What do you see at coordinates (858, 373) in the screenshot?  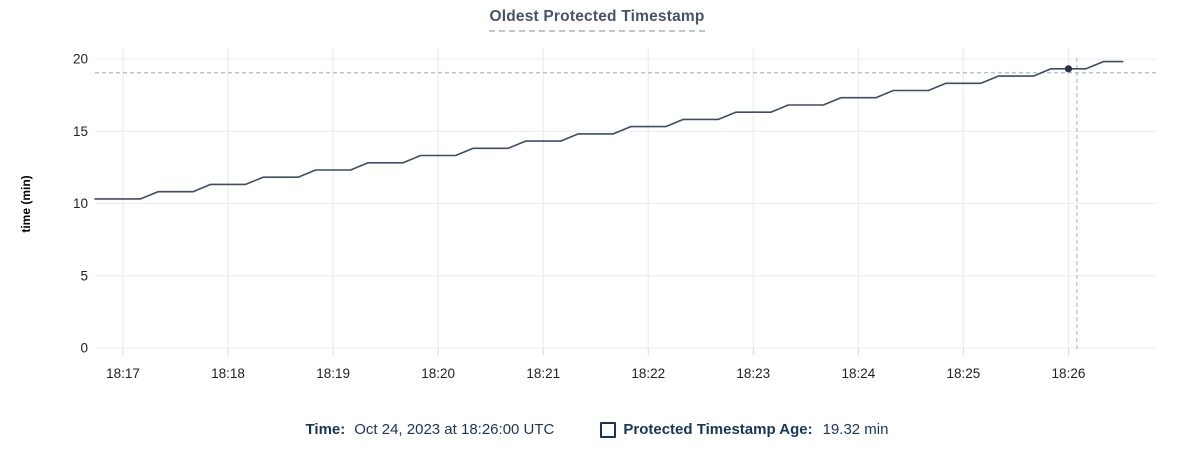 I see `x-tick-label: 18:24` at bounding box center [858, 373].